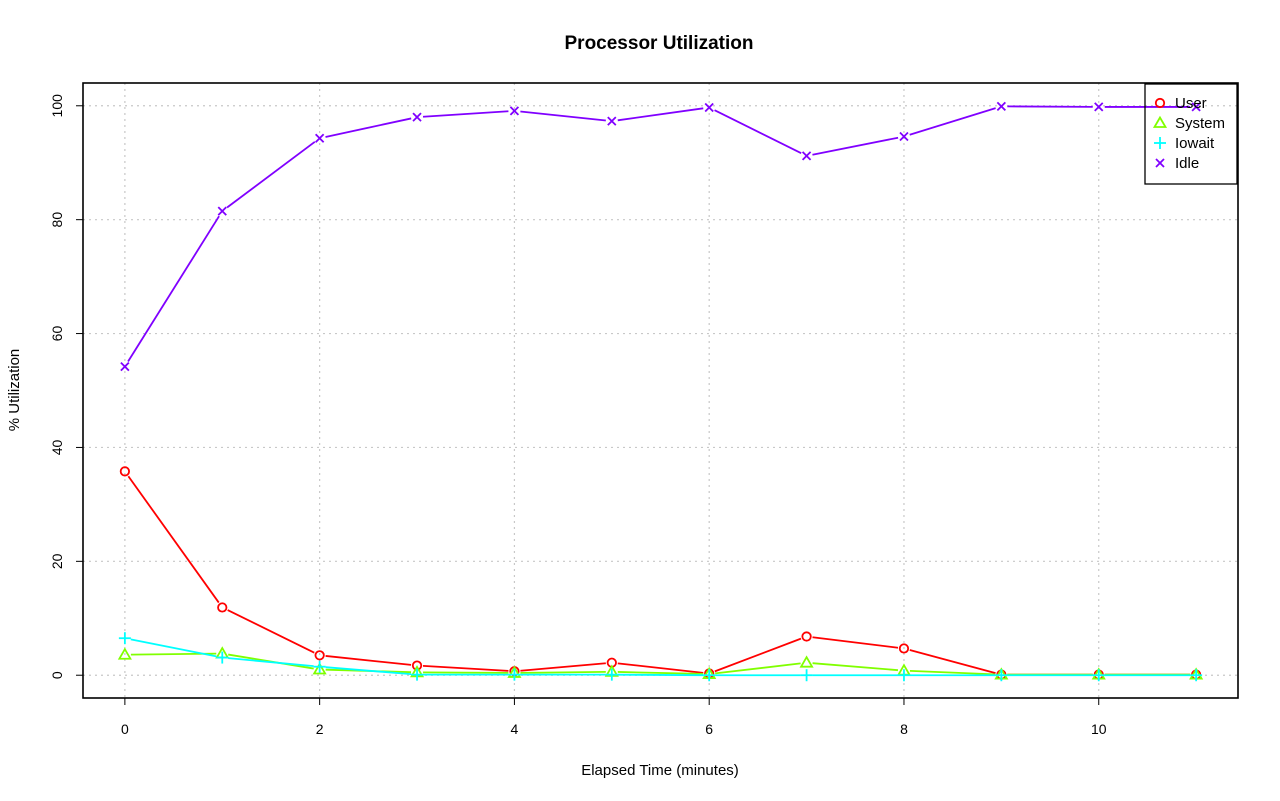  I want to click on y-tick-label: 40, so click(57, 447).